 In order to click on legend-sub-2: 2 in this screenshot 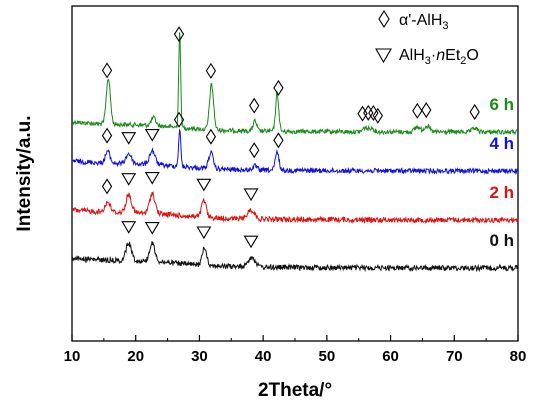, I will do `click(463, 61)`.